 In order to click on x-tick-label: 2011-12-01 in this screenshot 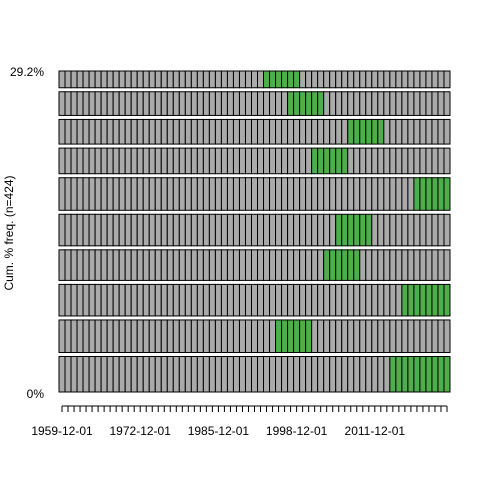, I will do `click(375, 431)`.